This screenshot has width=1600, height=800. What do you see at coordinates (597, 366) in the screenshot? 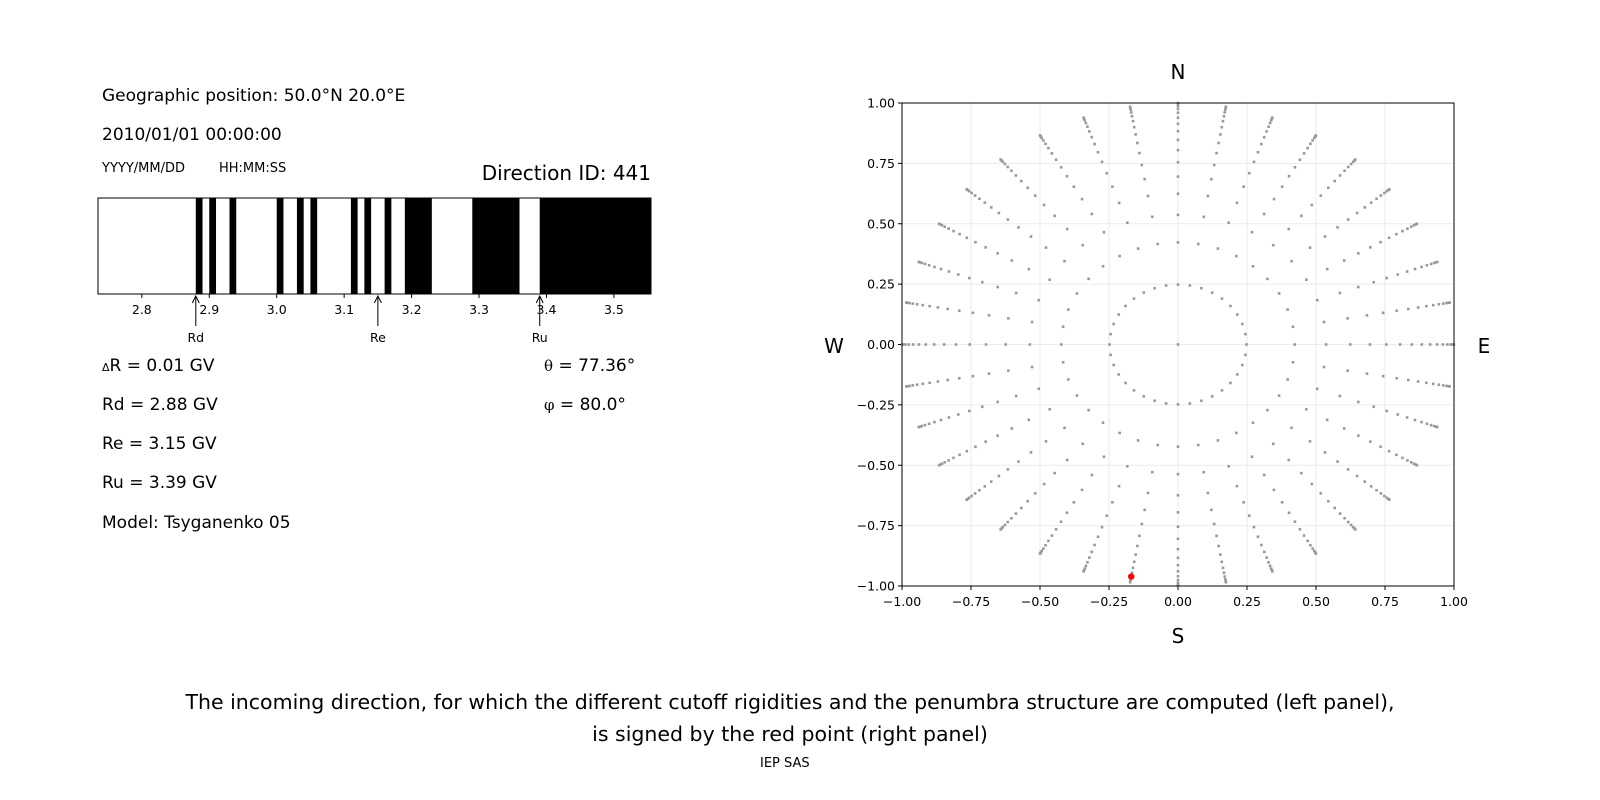
I see `theta-text: = 77.36°` at bounding box center [597, 366].